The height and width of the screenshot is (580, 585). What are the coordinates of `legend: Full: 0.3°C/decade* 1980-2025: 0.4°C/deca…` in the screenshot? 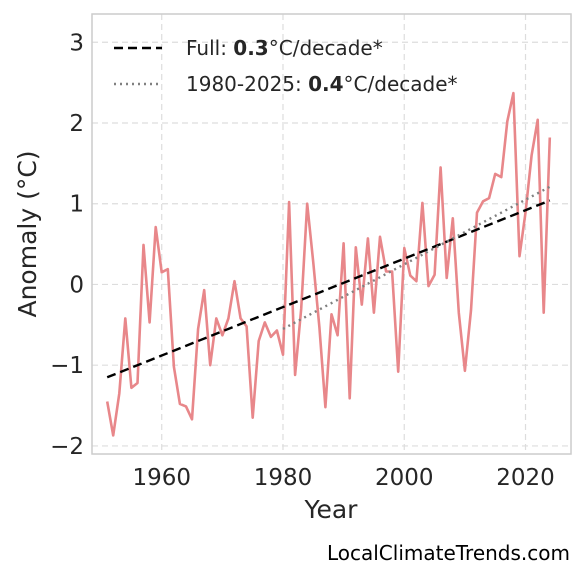 It's located at (286, 66).